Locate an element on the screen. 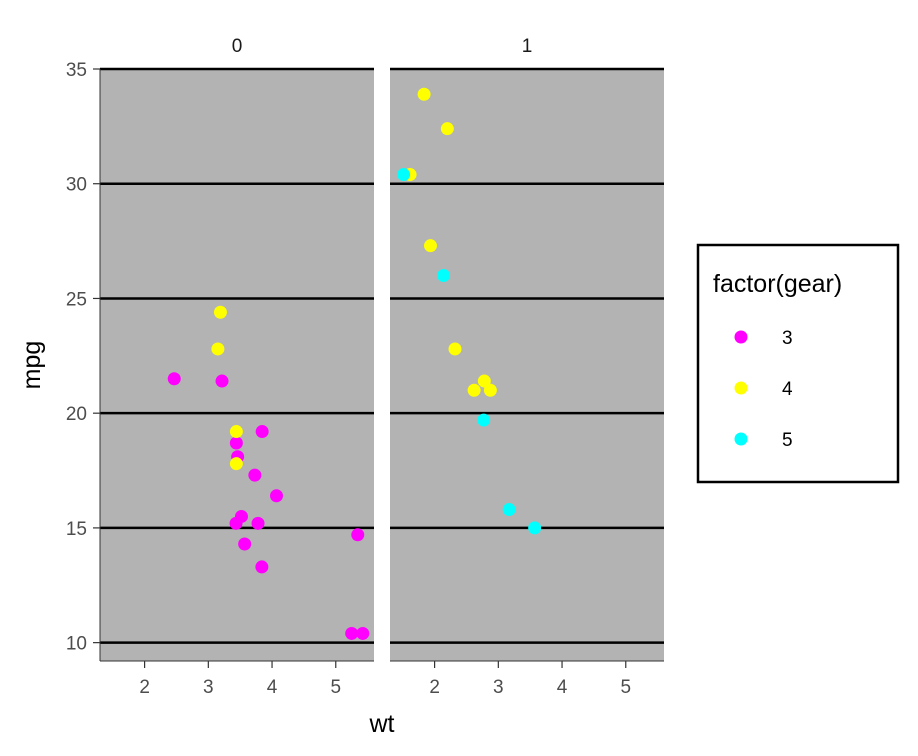  x-tick-label-panel-0-4: 4 is located at coordinates (272, 687).